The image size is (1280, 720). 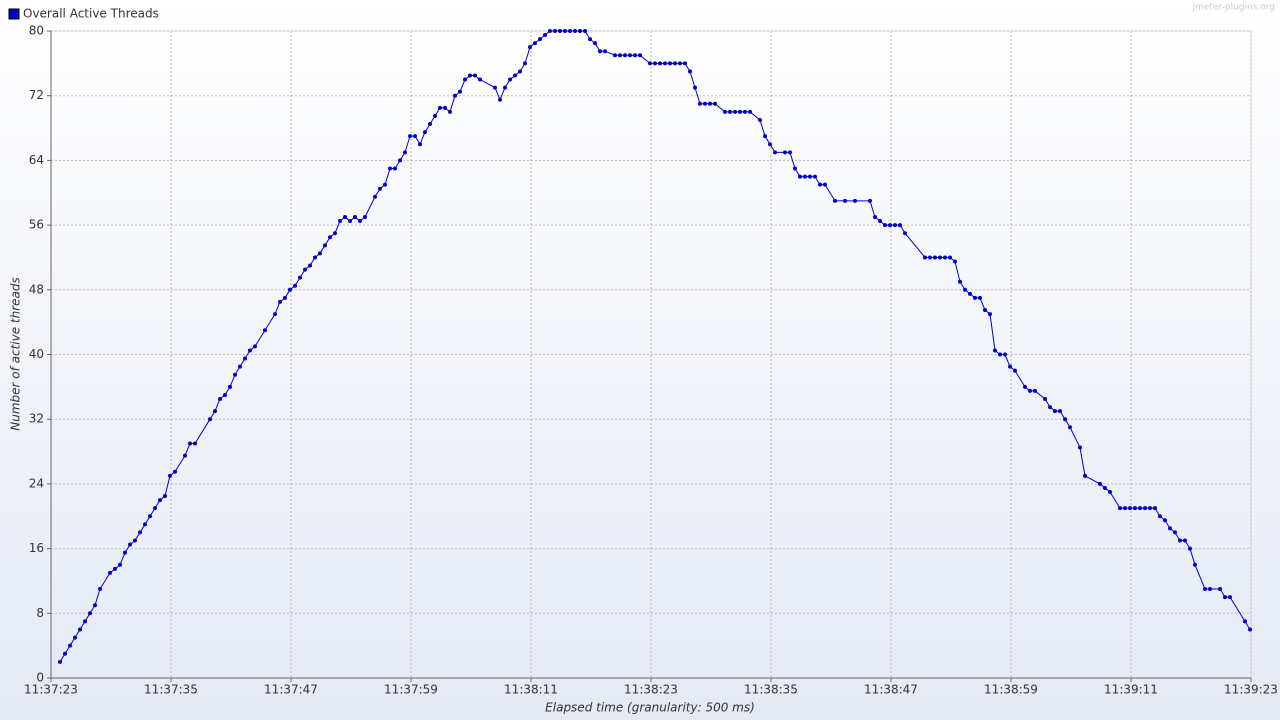 I want to click on x-tick-label: 11:39:23, so click(x=1251, y=690).